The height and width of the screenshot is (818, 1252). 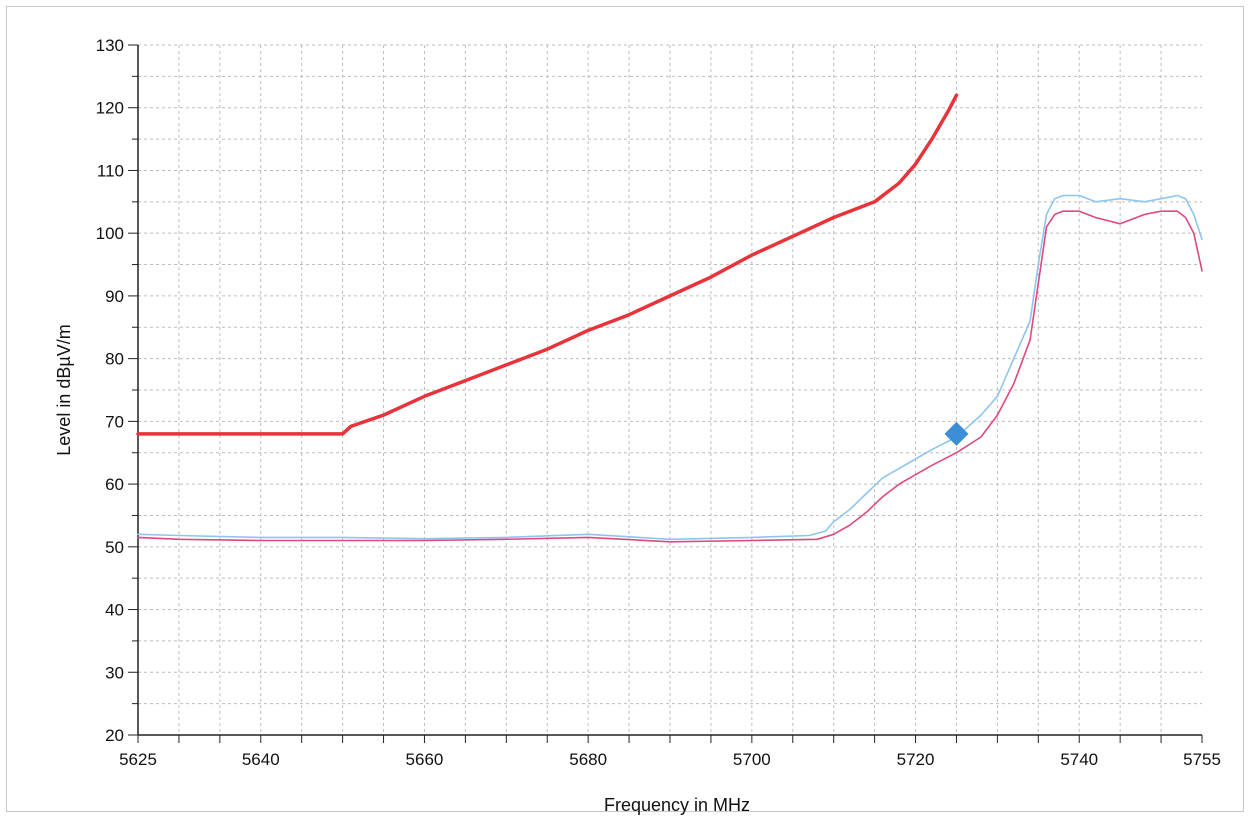 I want to click on diamond-marker, so click(x=956, y=433).